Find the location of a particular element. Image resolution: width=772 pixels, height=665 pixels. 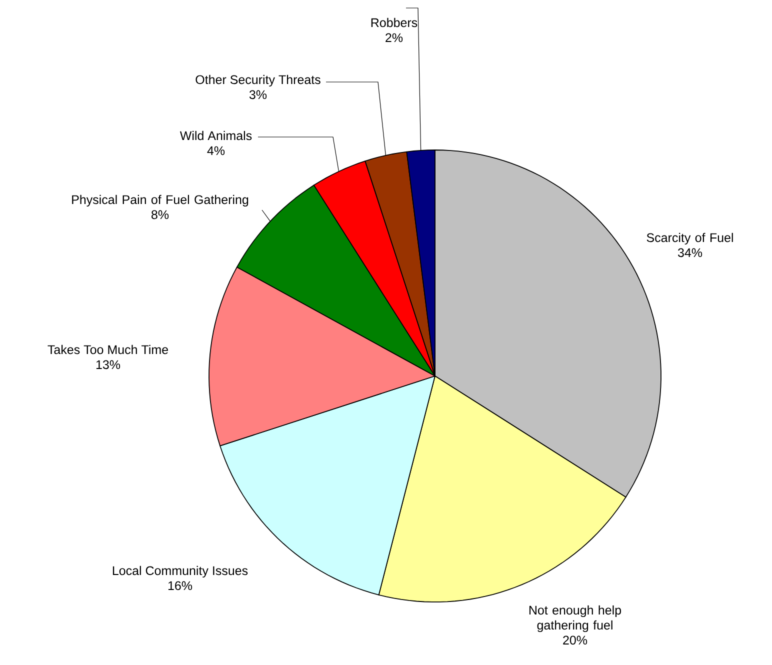

data-label: 4% is located at coordinates (216, 151).